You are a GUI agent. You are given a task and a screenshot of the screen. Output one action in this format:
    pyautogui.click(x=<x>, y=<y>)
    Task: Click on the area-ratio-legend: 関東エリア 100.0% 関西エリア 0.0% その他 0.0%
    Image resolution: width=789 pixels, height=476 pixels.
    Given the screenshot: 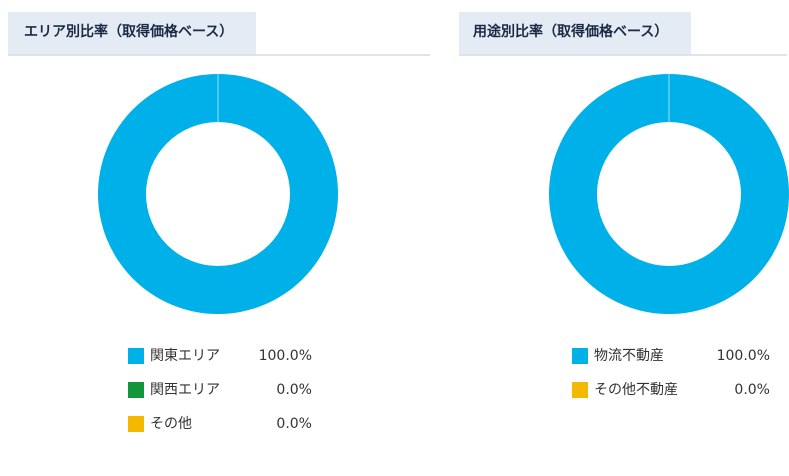 What is the action you would take?
    pyautogui.click(x=220, y=397)
    